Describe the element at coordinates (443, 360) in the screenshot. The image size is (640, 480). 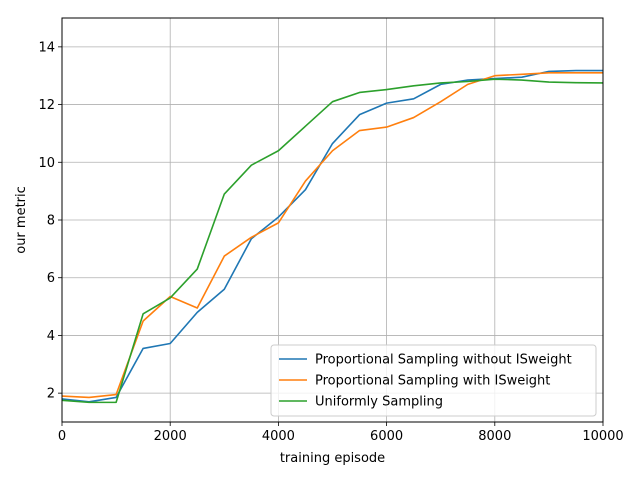
I see `legend-label: Proportional Sampling without ISweight` at that location.